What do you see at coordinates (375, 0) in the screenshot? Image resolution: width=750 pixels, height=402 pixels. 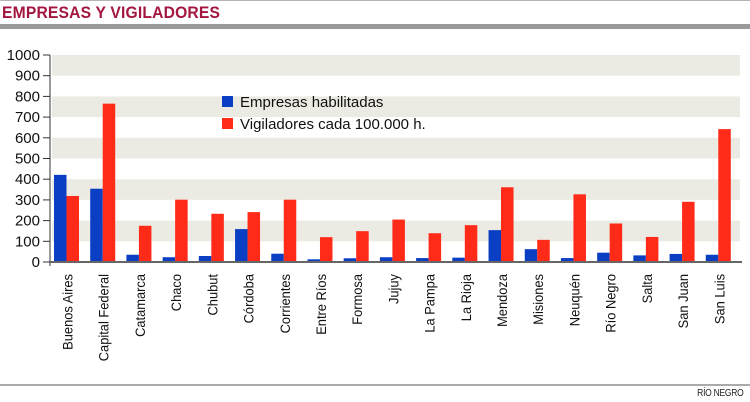 I see `top-border` at bounding box center [375, 0].